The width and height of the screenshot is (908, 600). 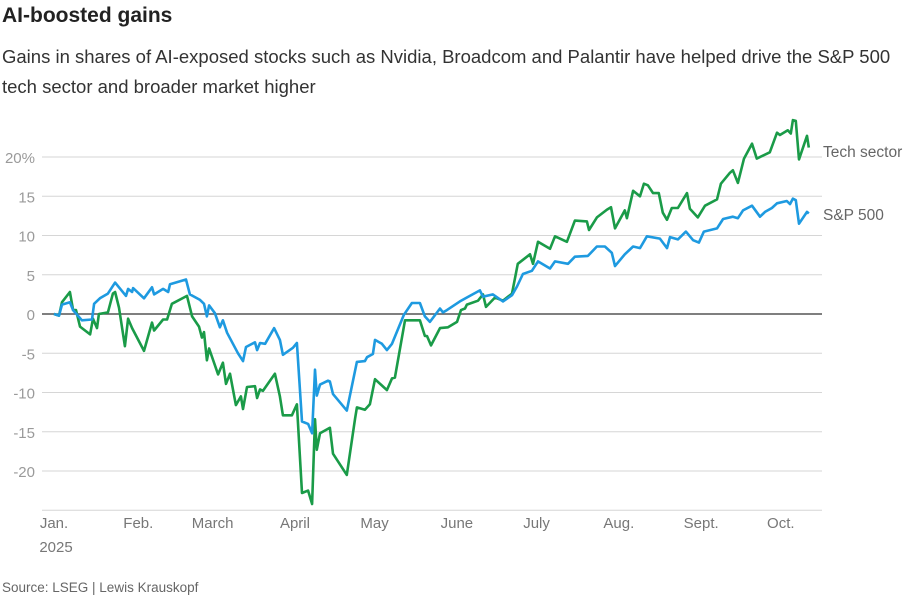 What do you see at coordinates (20, 158) in the screenshot?
I see `y-tick-label: 20%` at bounding box center [20, 158].